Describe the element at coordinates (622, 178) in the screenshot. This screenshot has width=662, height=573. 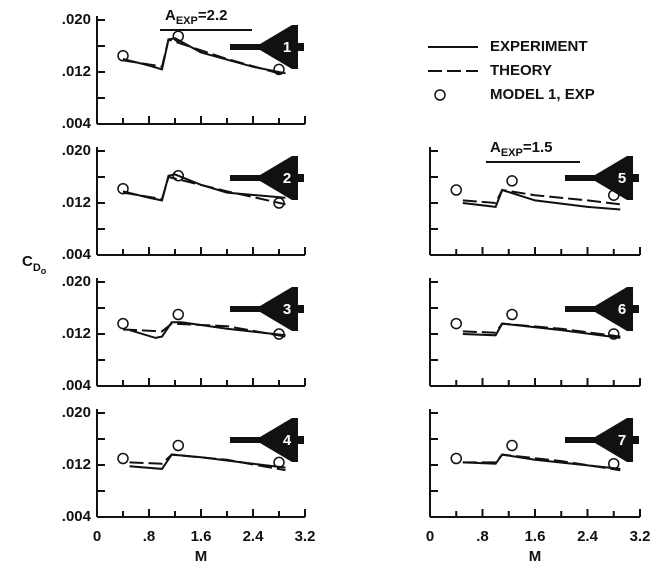
I see `panel-label: 5` at that location.